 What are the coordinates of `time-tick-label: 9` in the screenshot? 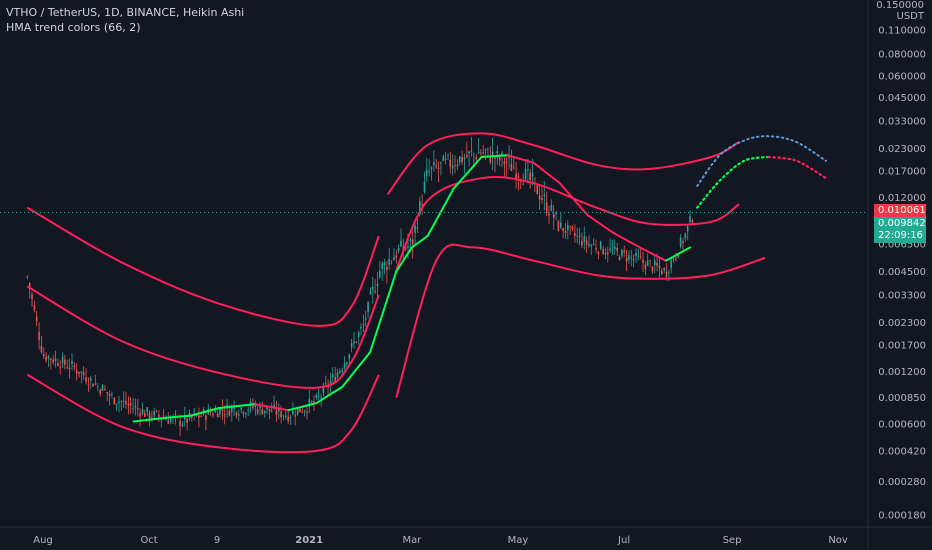 It's located at (217, 540).